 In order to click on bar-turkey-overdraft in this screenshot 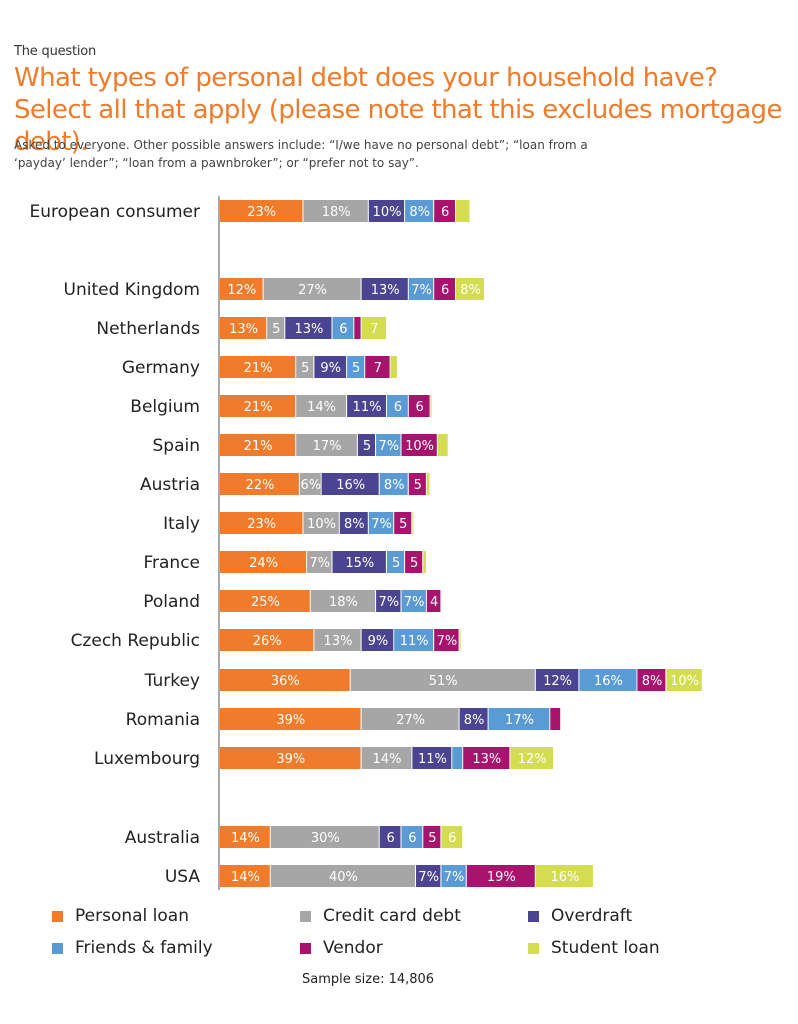, I will do `click(557, 680)`.